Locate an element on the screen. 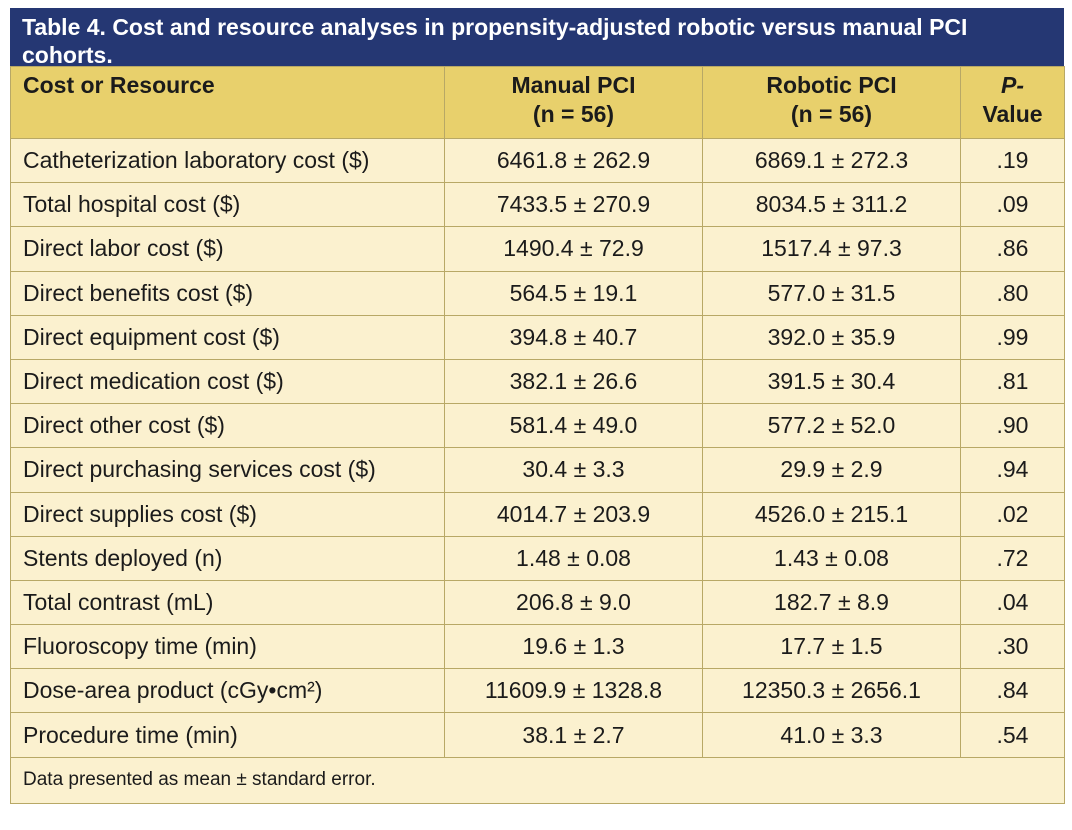 This screenshot has width=1072, height=830. cell-manual-pci: 4014.7 ± 203.9 is located at coordinates (573, 514).